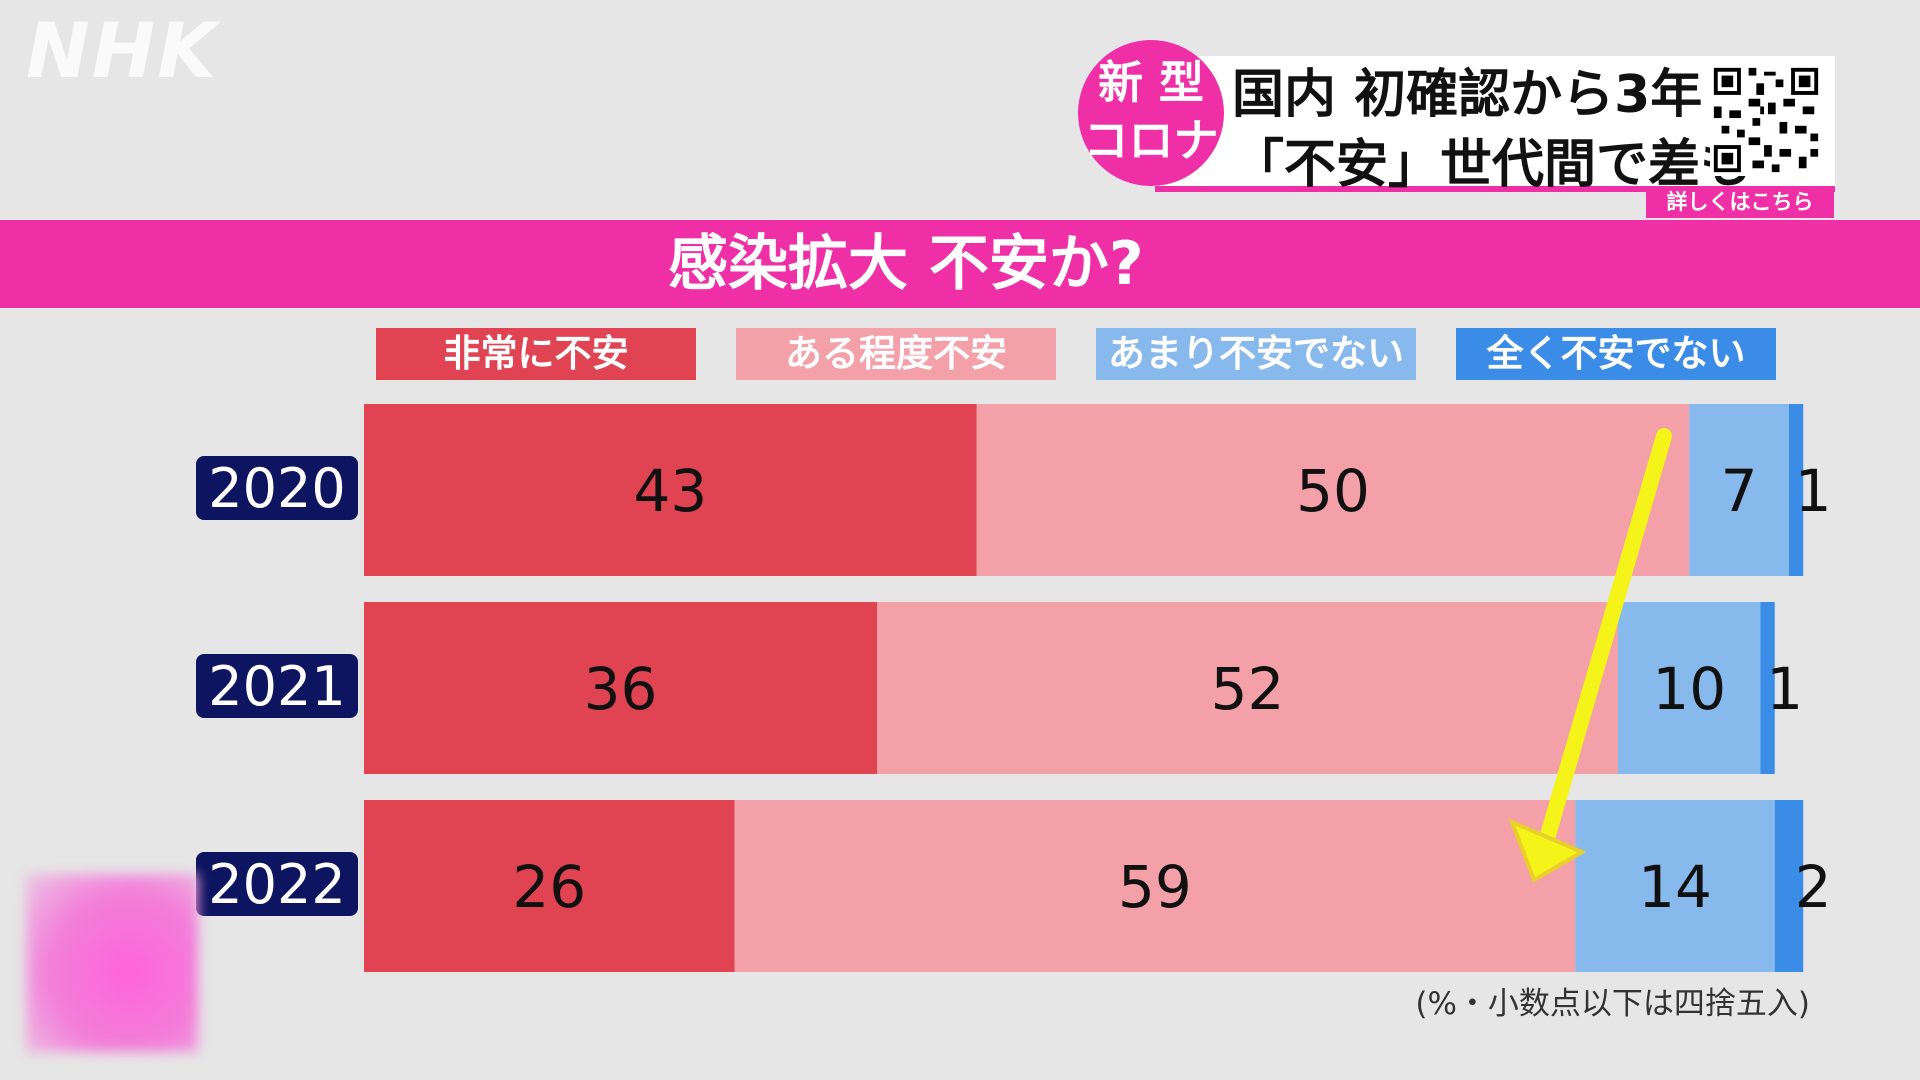 The image size is (1920, 1080). What do you see at coordinates (1766, 120) in the screenshot?
I see `qr-code-icon` at bounding box center [1766, 120].